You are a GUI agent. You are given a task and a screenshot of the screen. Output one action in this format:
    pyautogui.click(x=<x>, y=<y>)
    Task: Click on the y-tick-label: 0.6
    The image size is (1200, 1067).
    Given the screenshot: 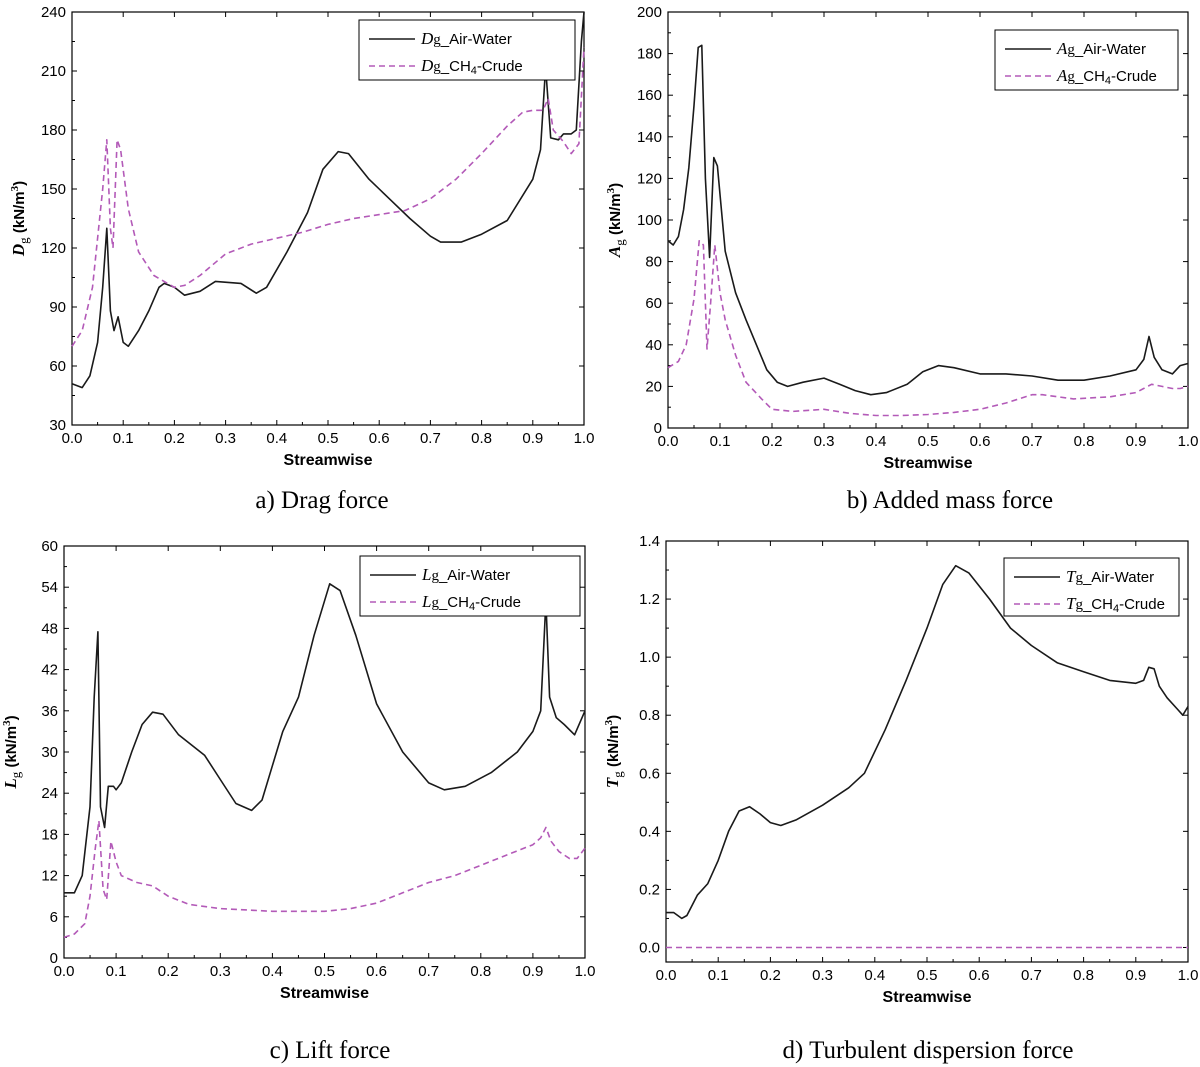 What is the action you would take?
    pyautogui.click(x=649, y=773)
    